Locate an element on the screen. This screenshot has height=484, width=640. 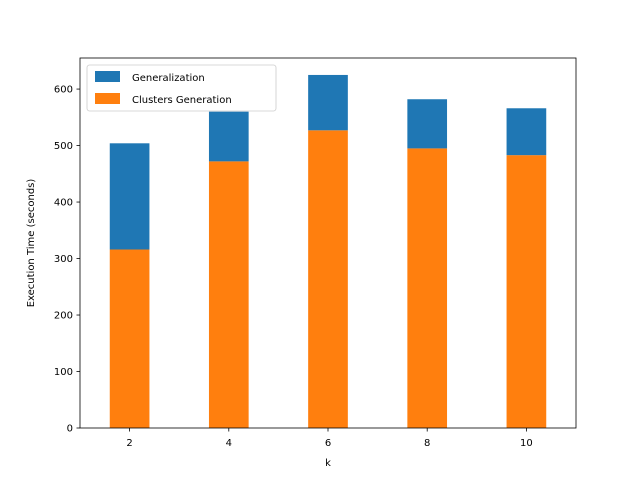
y-tick-label-600: 600 is located at coordinates (63, 90).